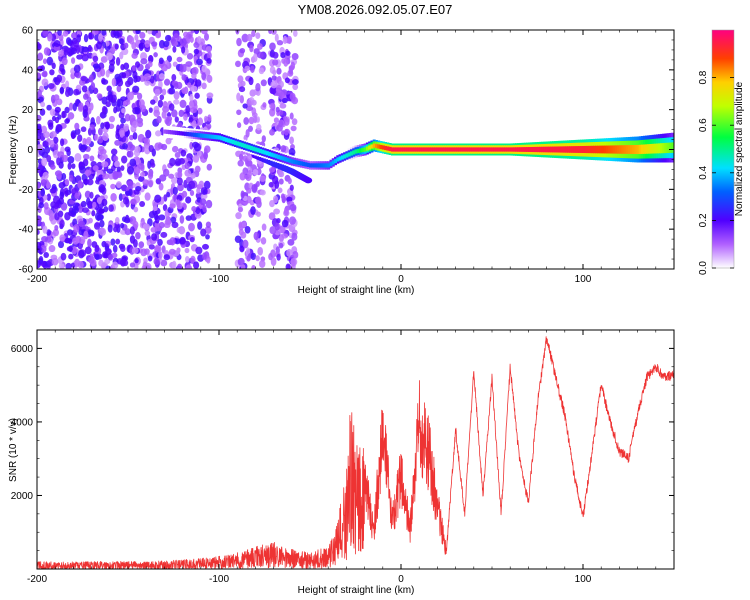 This screenshot has width=750, height=600. What do you see at coordinates (28, 31) in the screenshot?
I see `y-tick-label: 60` at bounding box center [28, 31].